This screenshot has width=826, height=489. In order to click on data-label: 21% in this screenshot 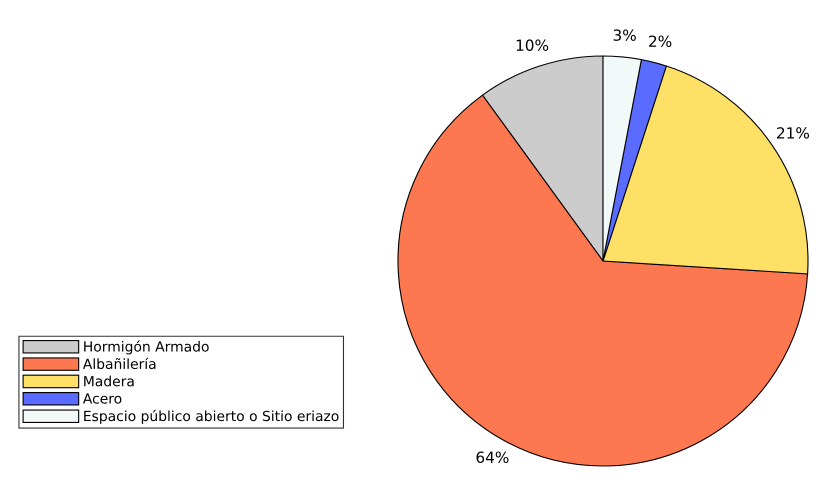, I will do `click(793, 133)`.